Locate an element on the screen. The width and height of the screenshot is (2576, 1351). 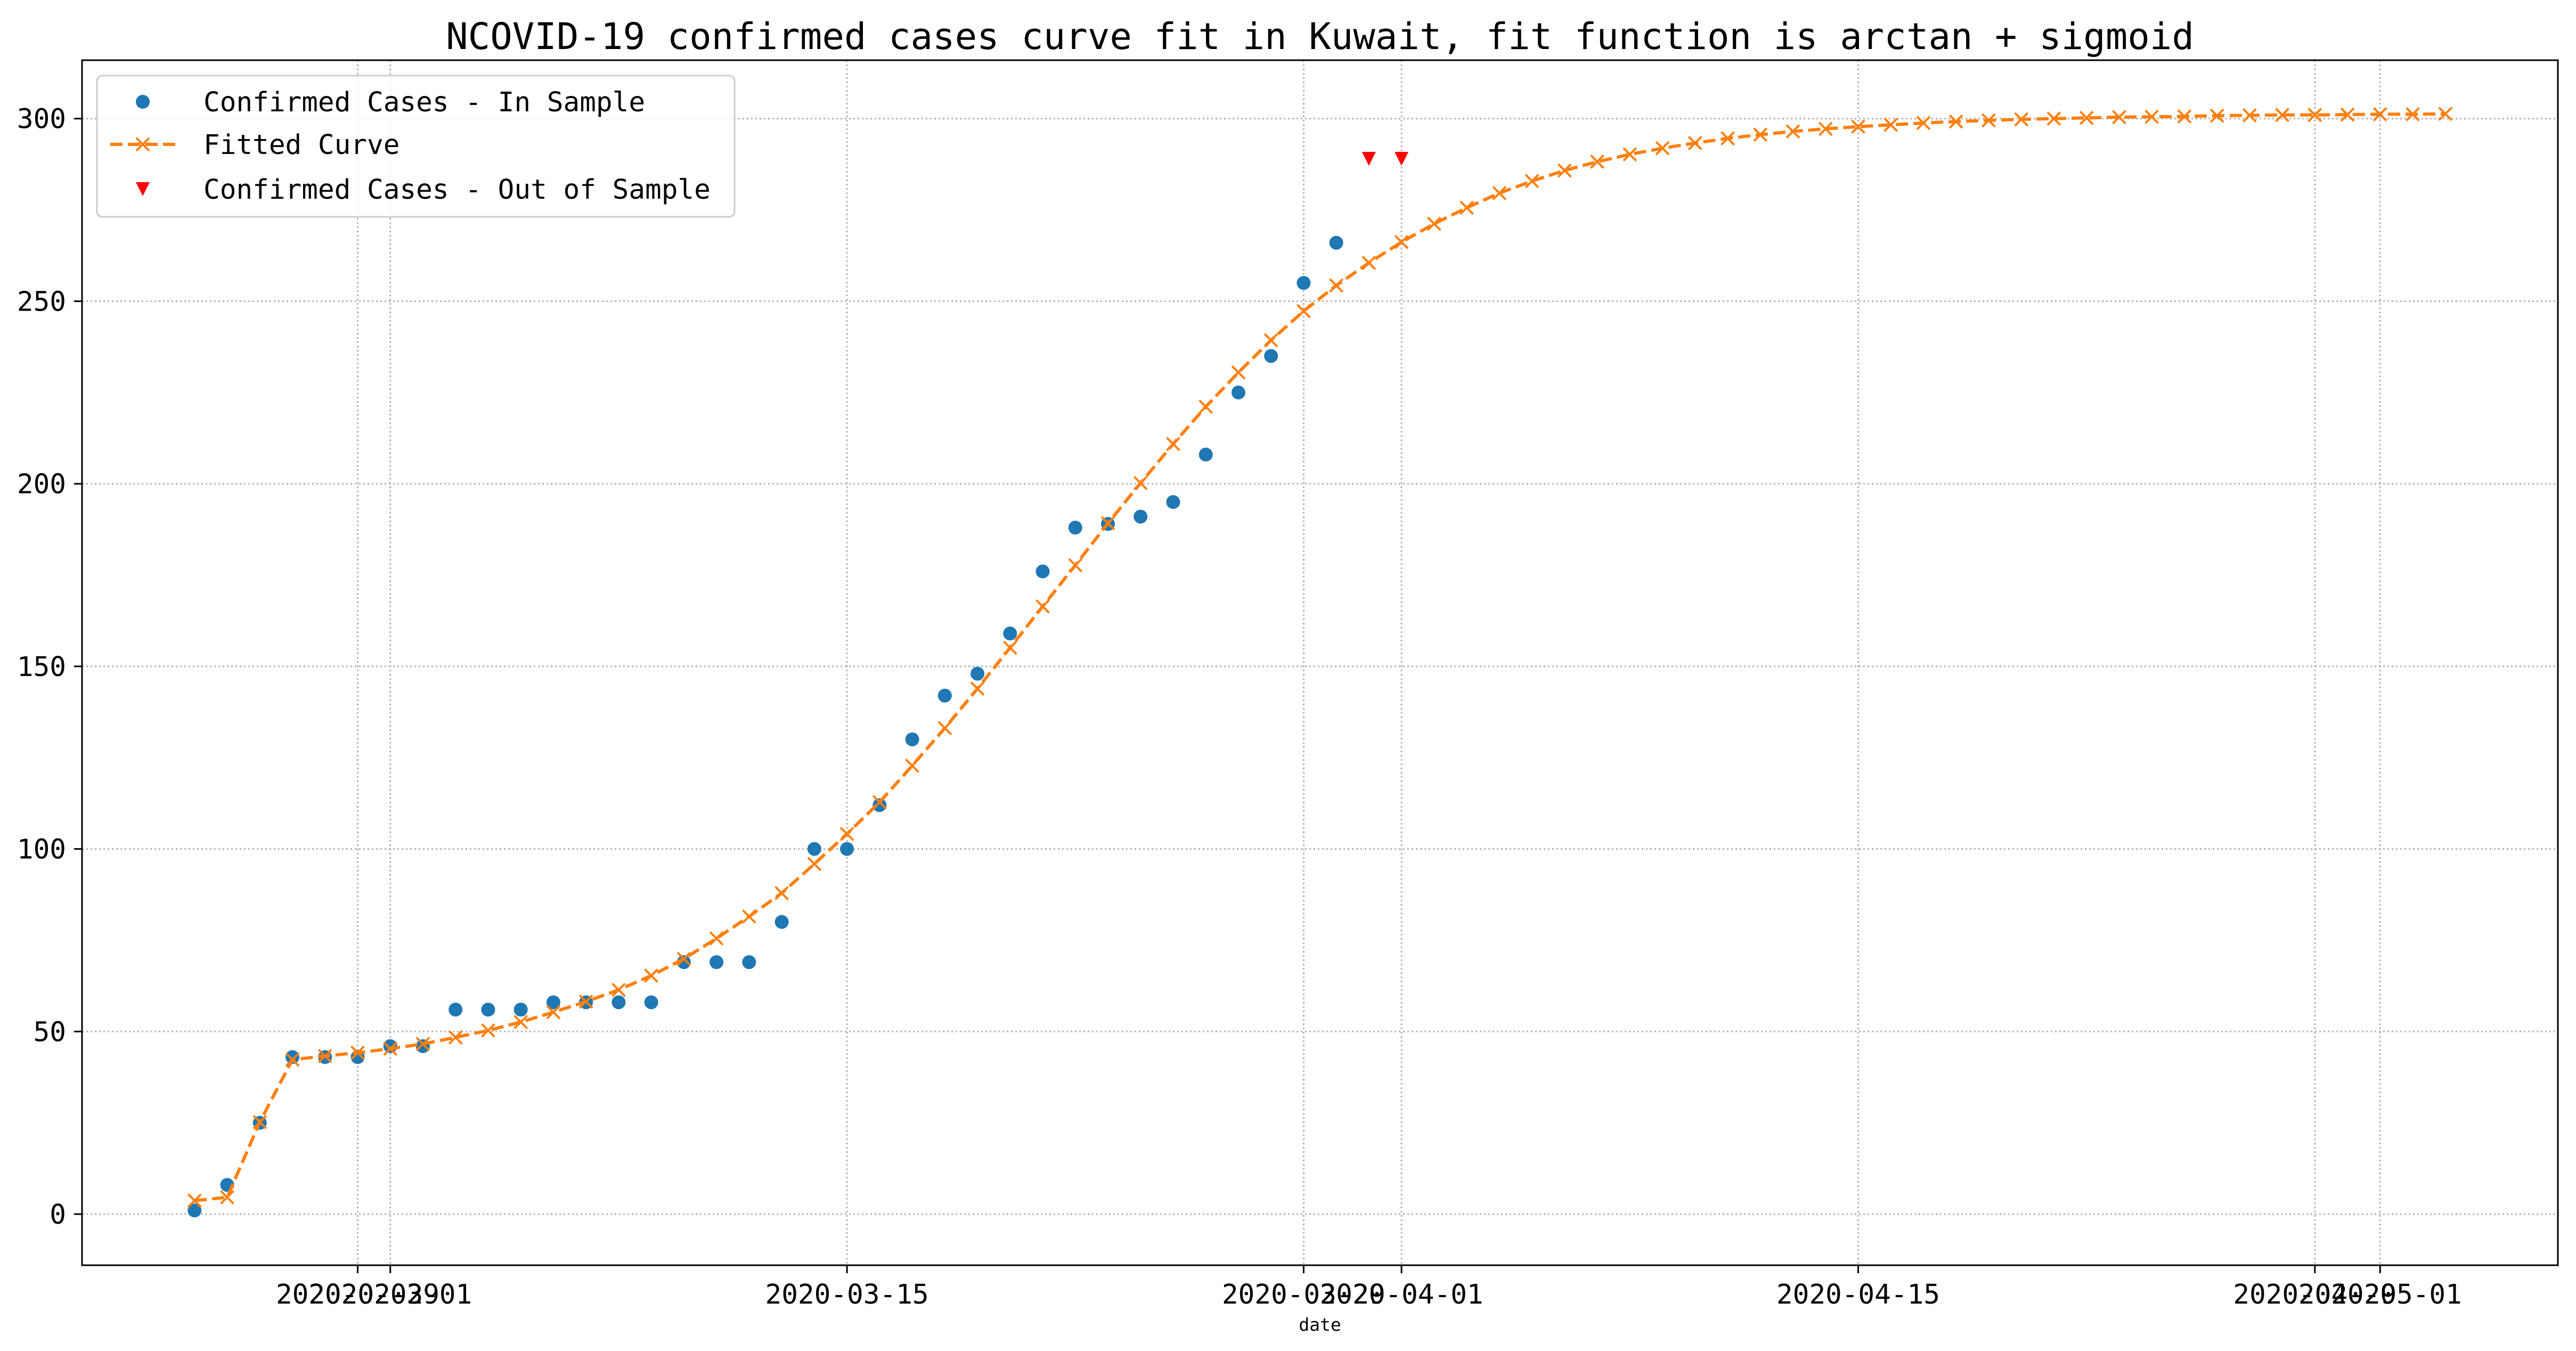
y-tick-label: 0 is located at coordinates (58, 1215).